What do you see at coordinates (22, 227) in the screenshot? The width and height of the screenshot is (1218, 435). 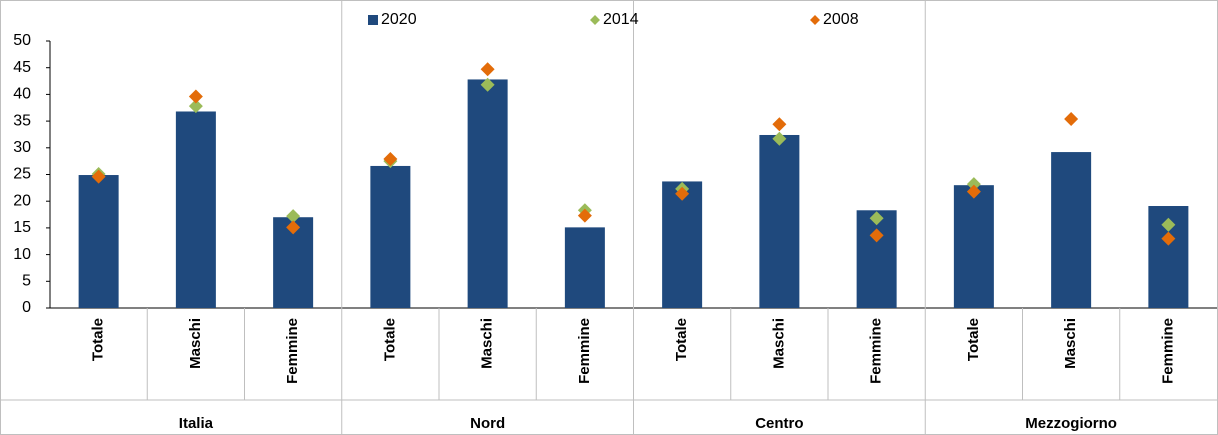 I see `y-tick-label: 15` at bounding box center [22, 227].